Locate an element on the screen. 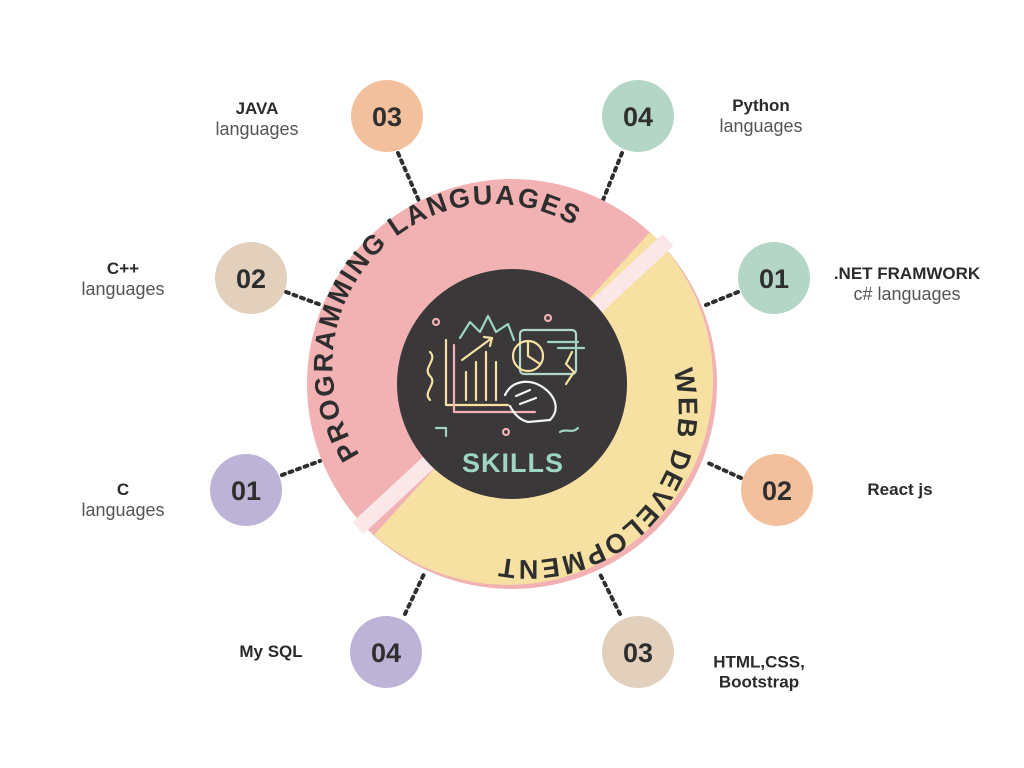  item-python: 04 is located at coordinates (638, 116).